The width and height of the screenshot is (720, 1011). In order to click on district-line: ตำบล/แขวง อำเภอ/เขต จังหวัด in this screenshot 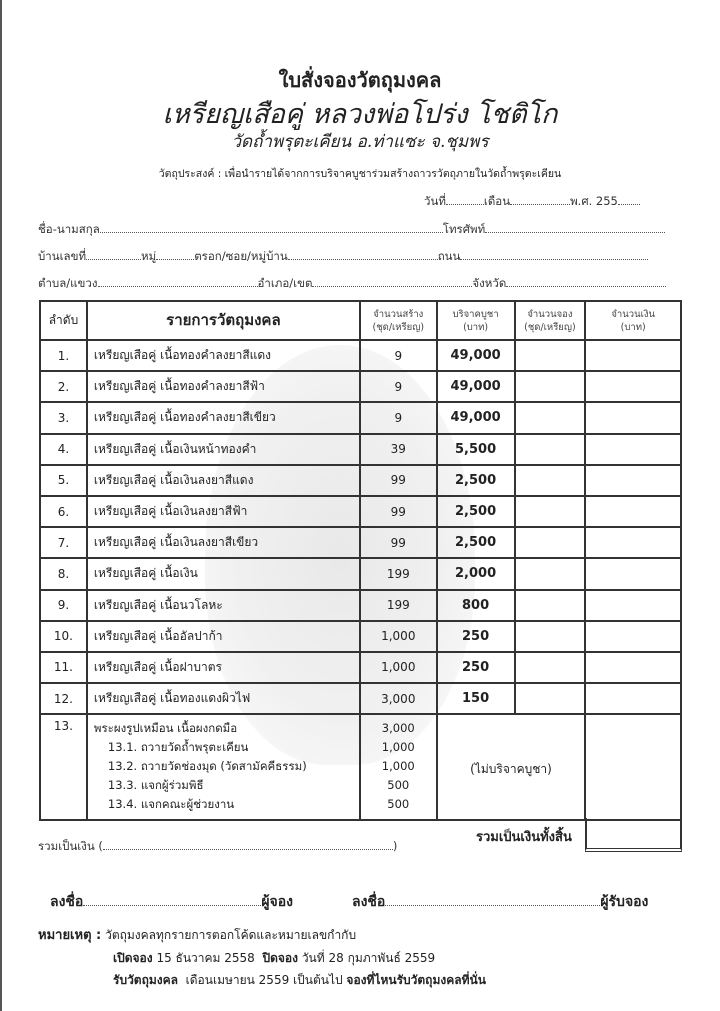, I will do `click(352, 284)`.